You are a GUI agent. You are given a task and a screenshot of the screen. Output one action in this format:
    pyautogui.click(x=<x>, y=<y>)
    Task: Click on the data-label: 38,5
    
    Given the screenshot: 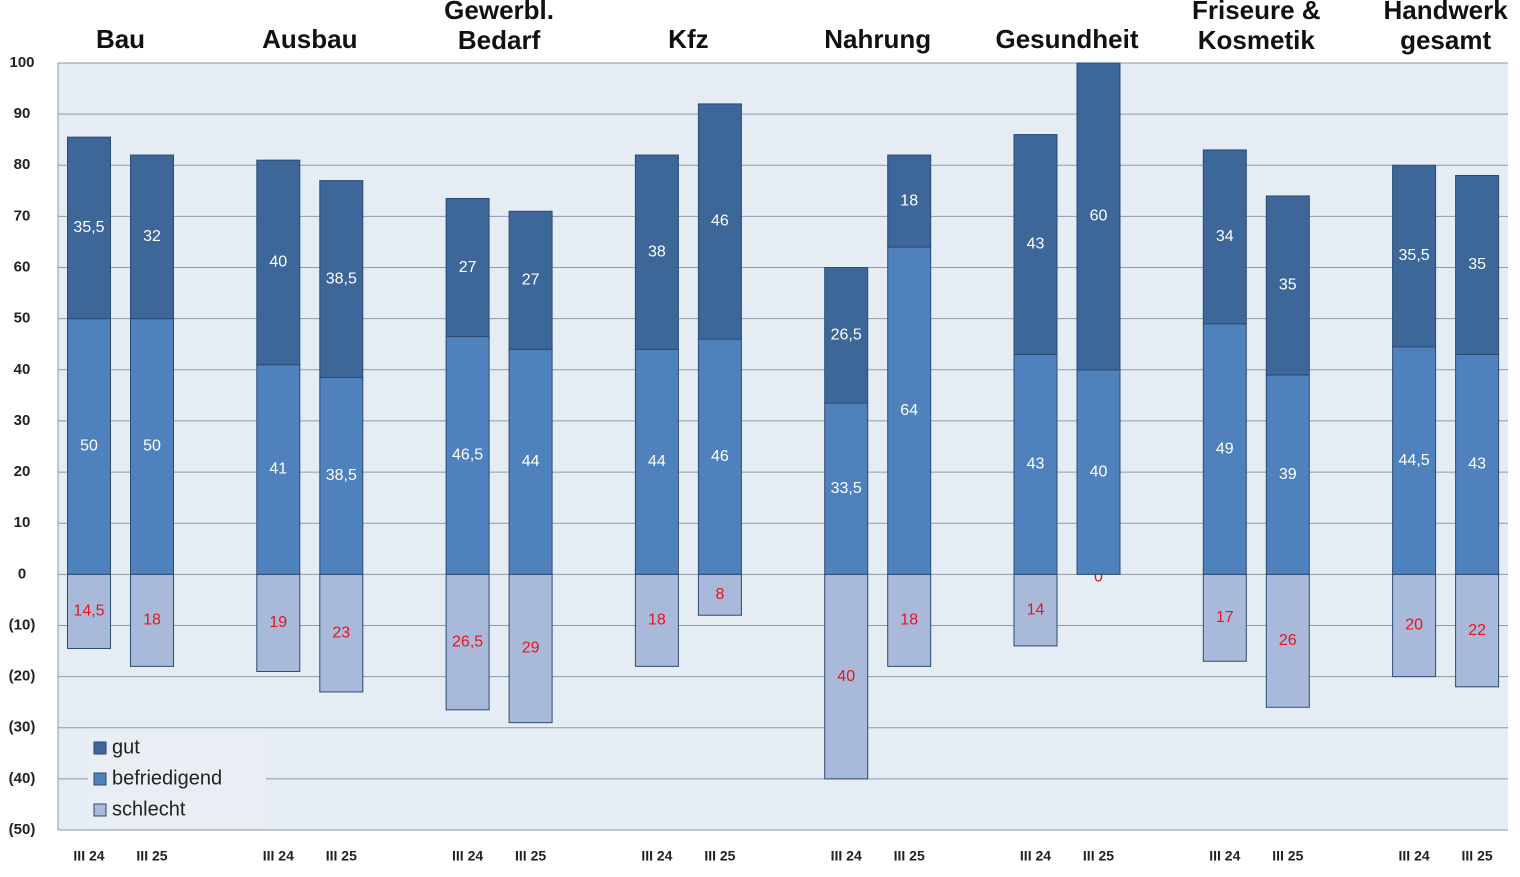 What is the action you would take?
    pyautogui.click(x=341, y=475)
    